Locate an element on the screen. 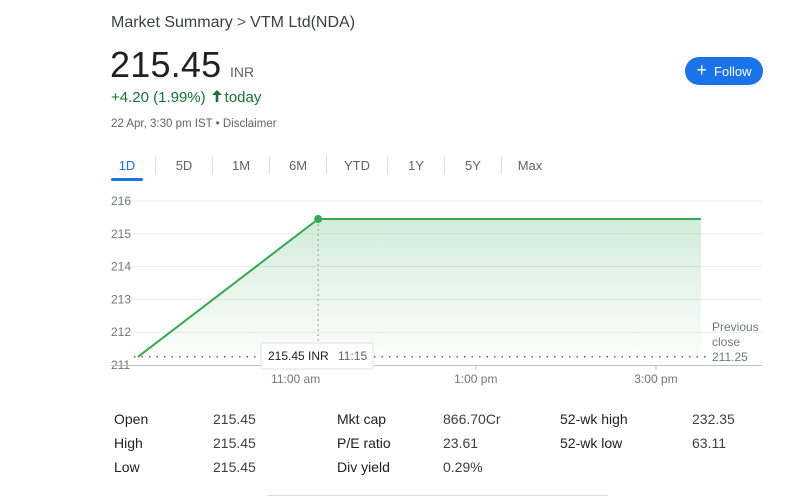 This screenshot has width=807, height=498. x-tick-label: 3:00 pm is located at coordinates (655, 379).